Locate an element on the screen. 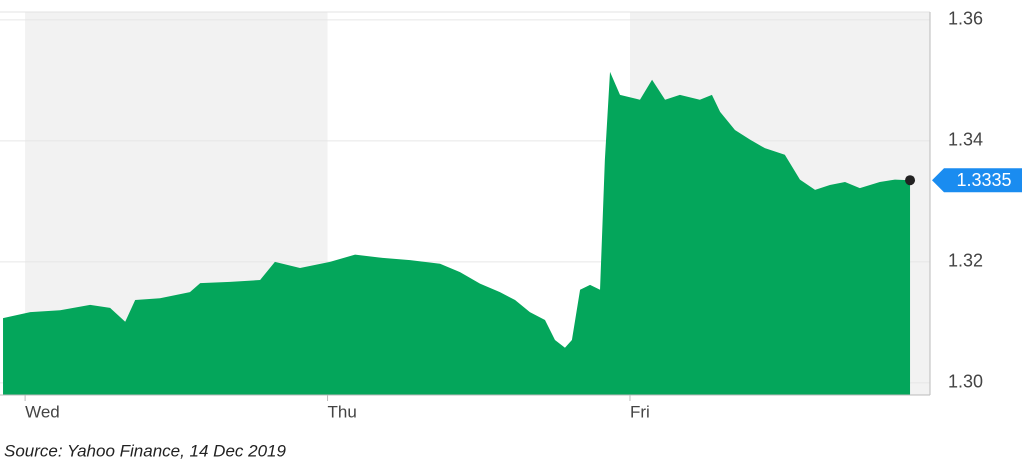 The height and width of the screenshot is (467, 1024). y-tick-label: 1.34 is located at coordinates (965, 140).